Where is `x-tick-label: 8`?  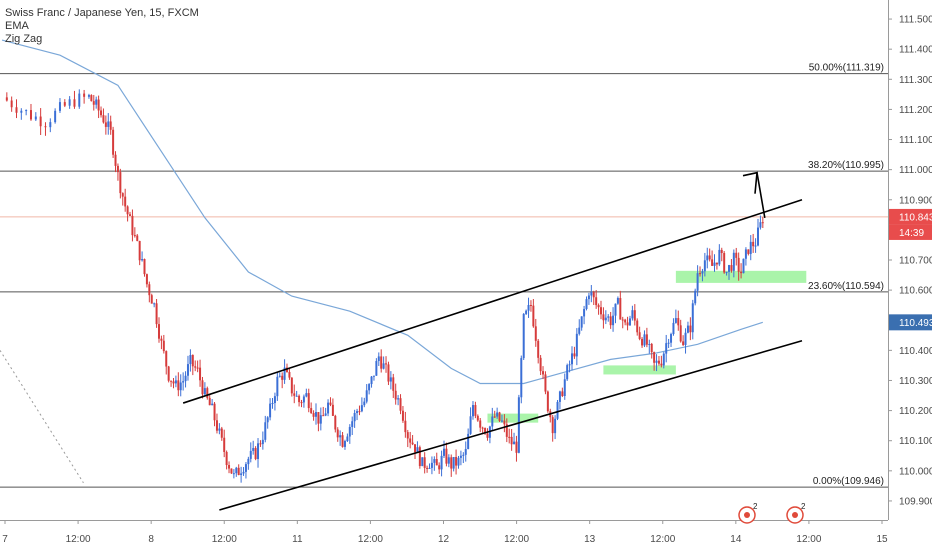 x-tick-label: 8 is located at coordinates (151, 539).